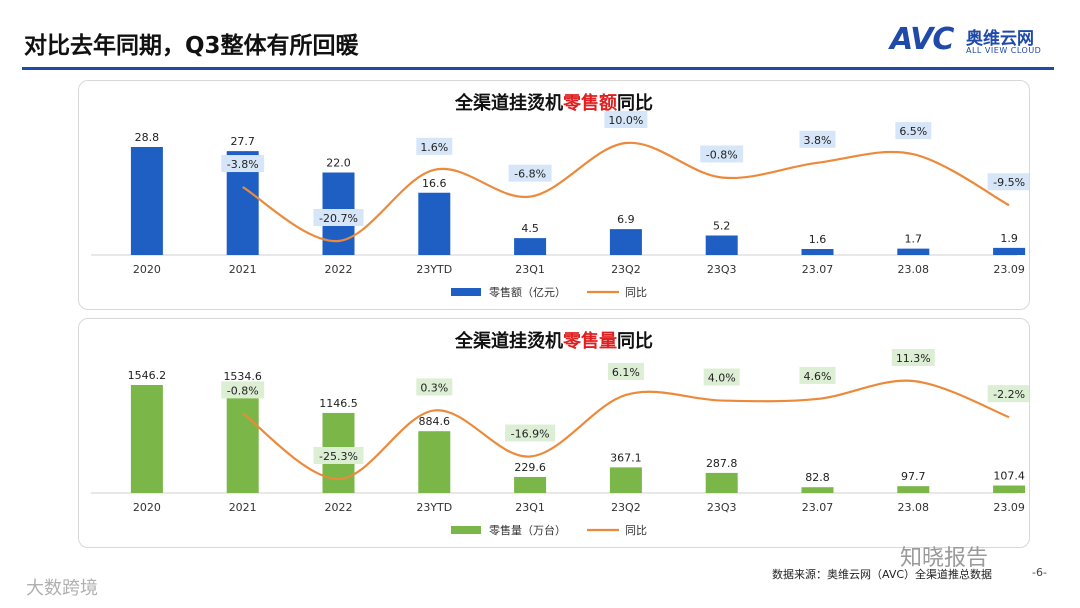  What do you see at coordinates (191, 46) in the screenshot?
I see `page-title: 对比去年同期，Q3整体有所回暖` at bounding box center [191, 46].